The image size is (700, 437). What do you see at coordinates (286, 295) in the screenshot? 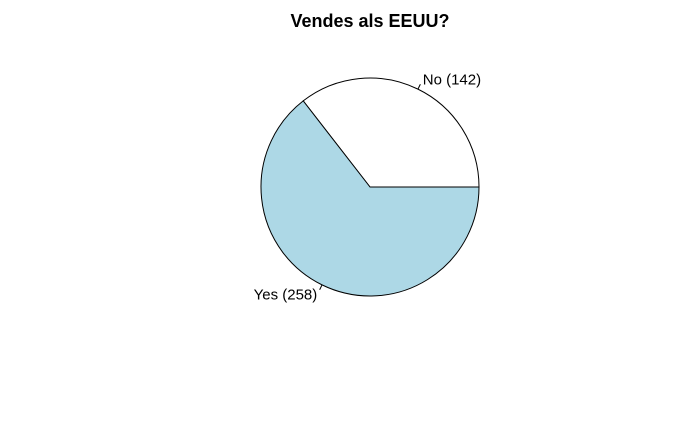
I see `pie-label-2: Yes (258)` at bounding box center [286, 295].